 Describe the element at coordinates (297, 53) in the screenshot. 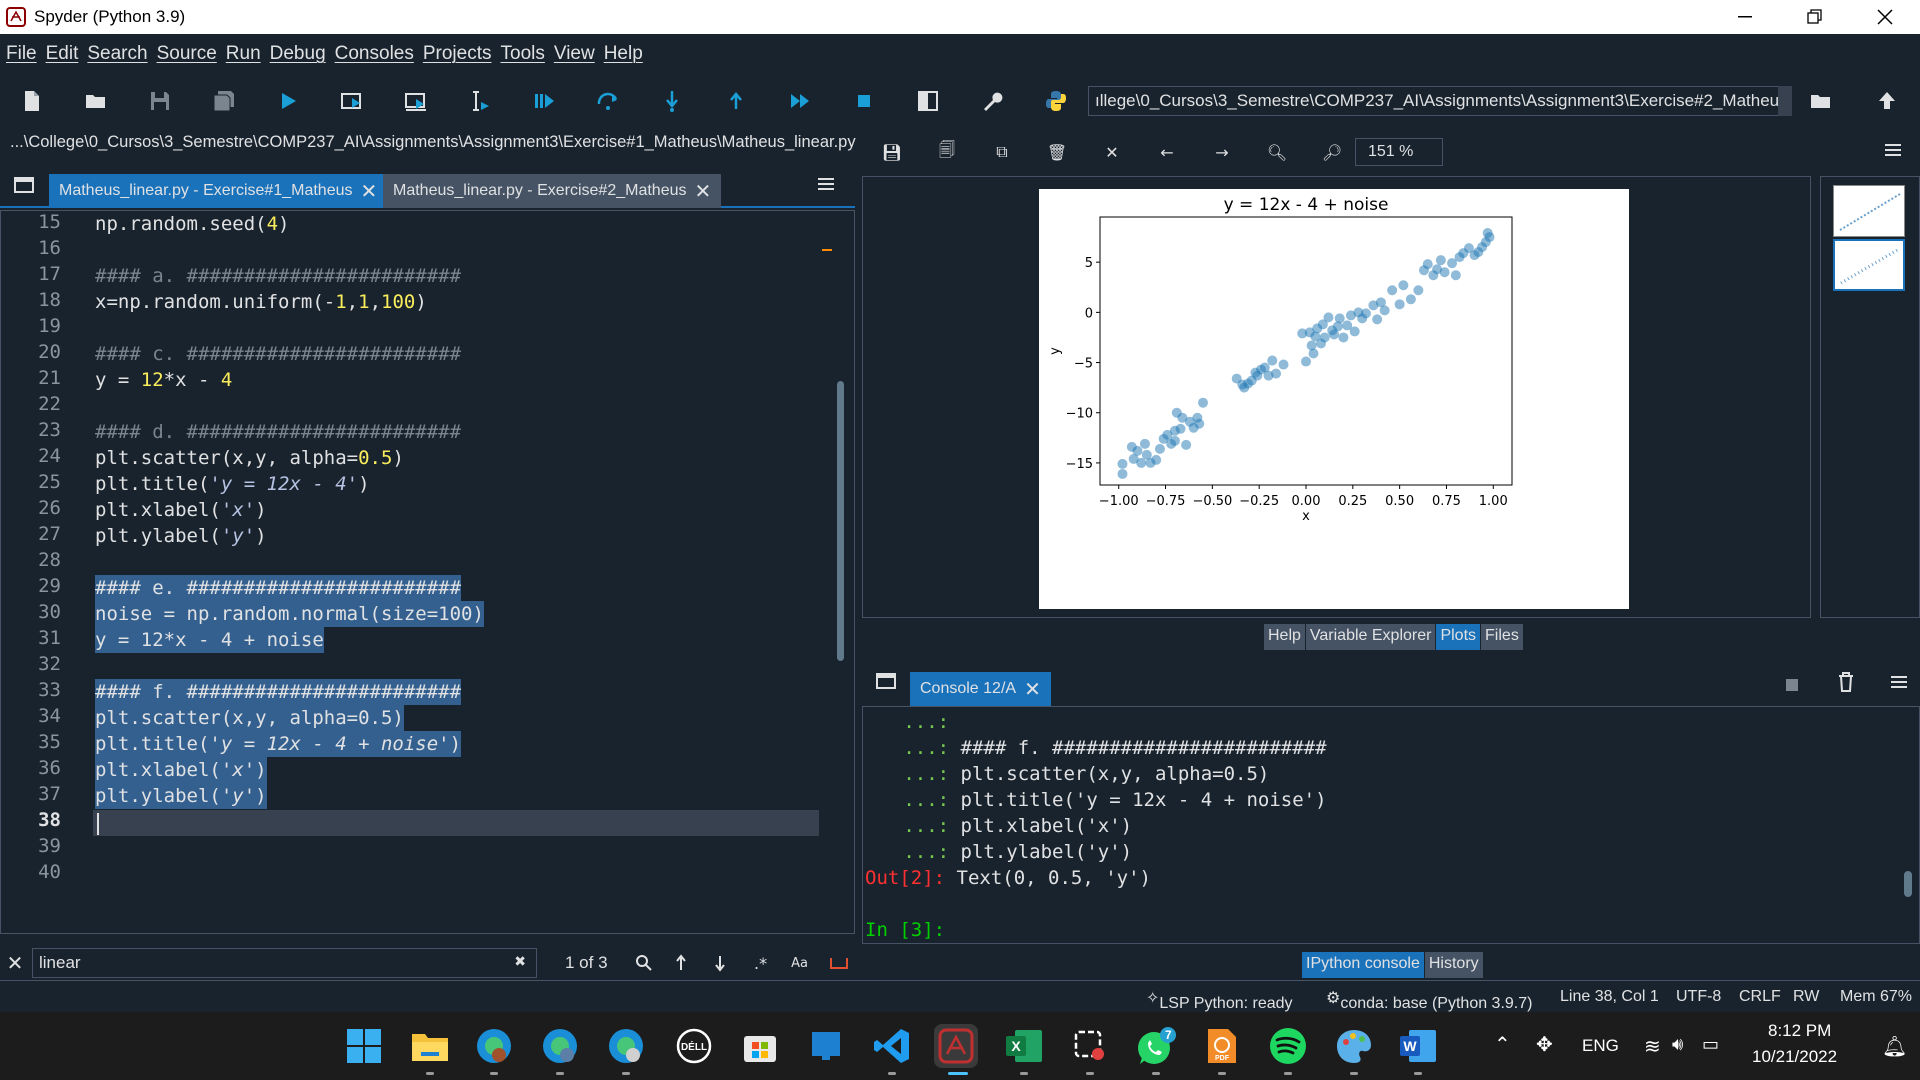

I see `menu-debug: Debug` at that location.